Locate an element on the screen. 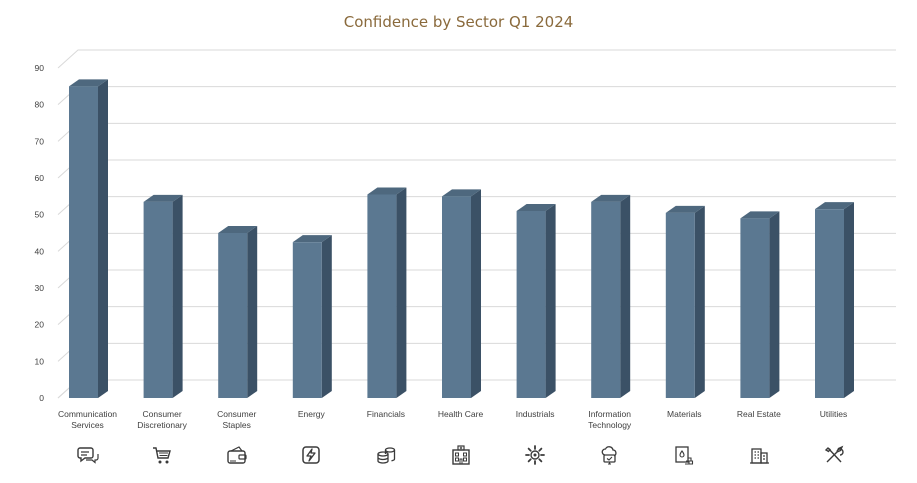 The width and height of the screenshot is (917, 483). buildings-icon is located at coordinates (759, 456).